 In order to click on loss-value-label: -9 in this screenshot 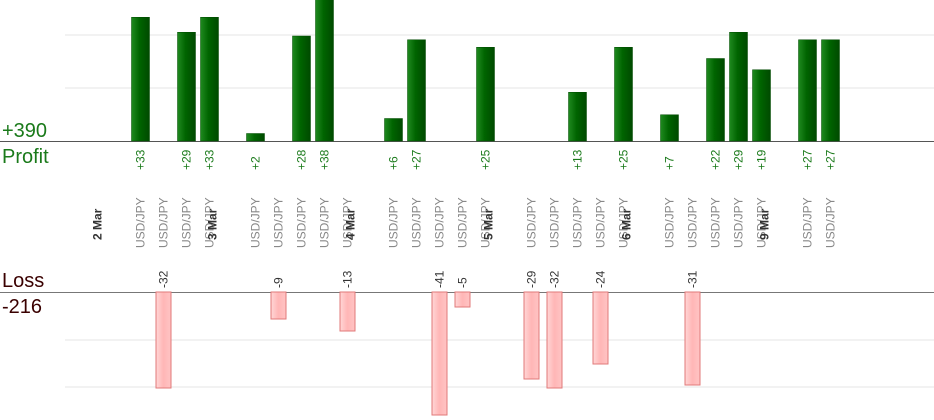, I will do `click(279, 282)`.